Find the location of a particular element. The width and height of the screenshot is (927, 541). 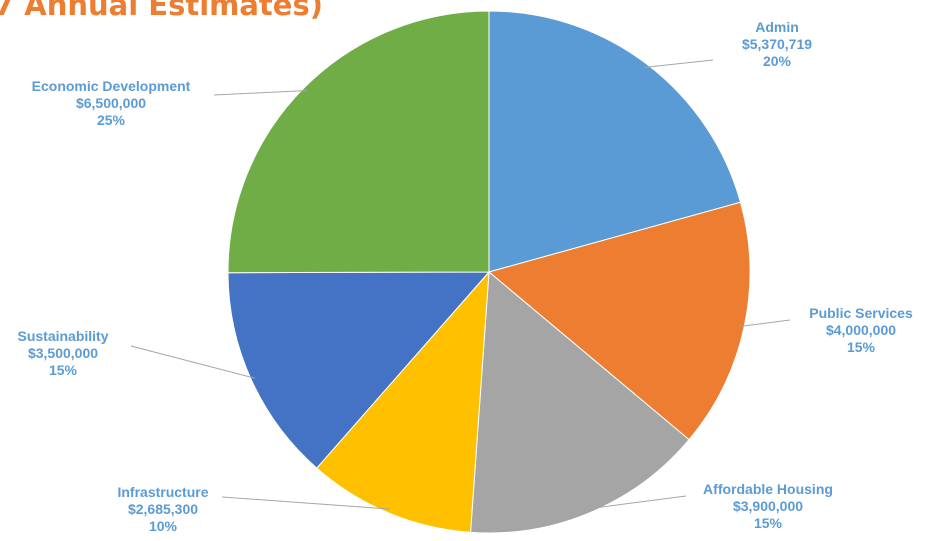

pie-slice-sustainability is located at coordinates (359, 370).